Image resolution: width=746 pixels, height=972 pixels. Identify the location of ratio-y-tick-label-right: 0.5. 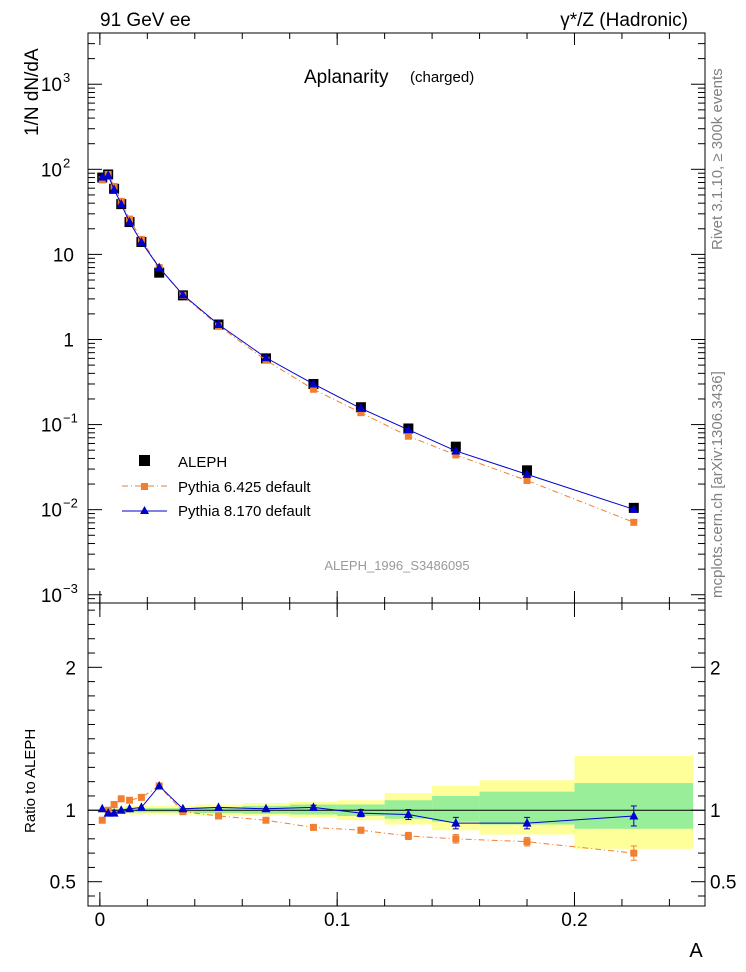
(723, 883).